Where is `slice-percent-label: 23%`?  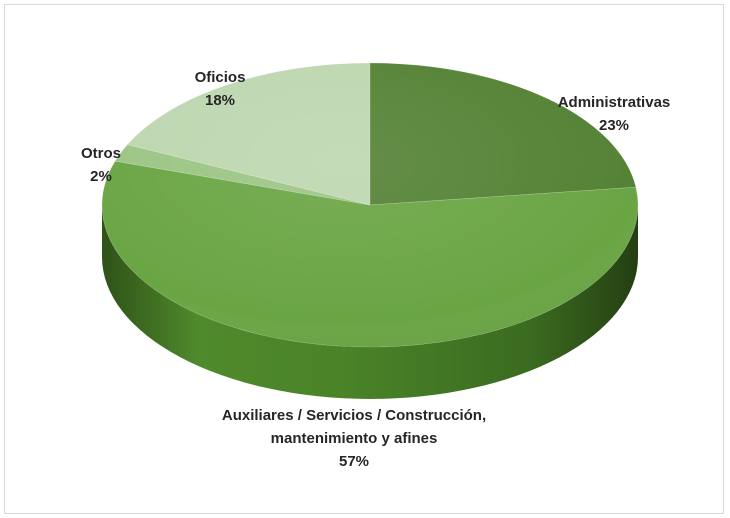
slice-percent-label: 23% is located at coordinates (614, 125).